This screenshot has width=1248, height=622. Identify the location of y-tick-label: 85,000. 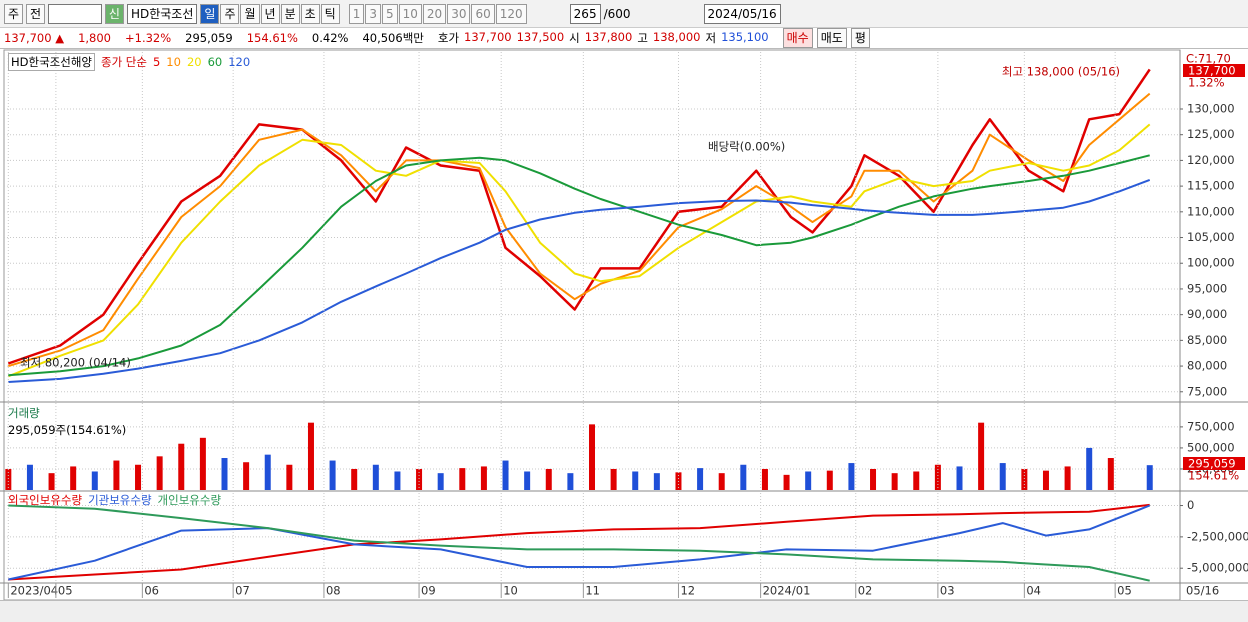
(1207, 340).